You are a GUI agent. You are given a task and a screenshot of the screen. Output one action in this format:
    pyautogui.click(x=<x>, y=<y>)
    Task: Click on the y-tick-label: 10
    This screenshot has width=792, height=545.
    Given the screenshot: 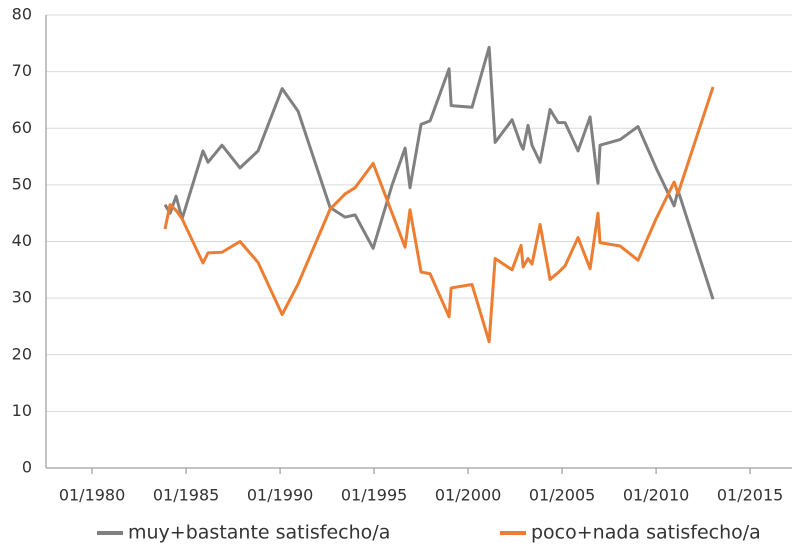 What is the action you would take?
    pyautogui.click(x=22, y=410)
    